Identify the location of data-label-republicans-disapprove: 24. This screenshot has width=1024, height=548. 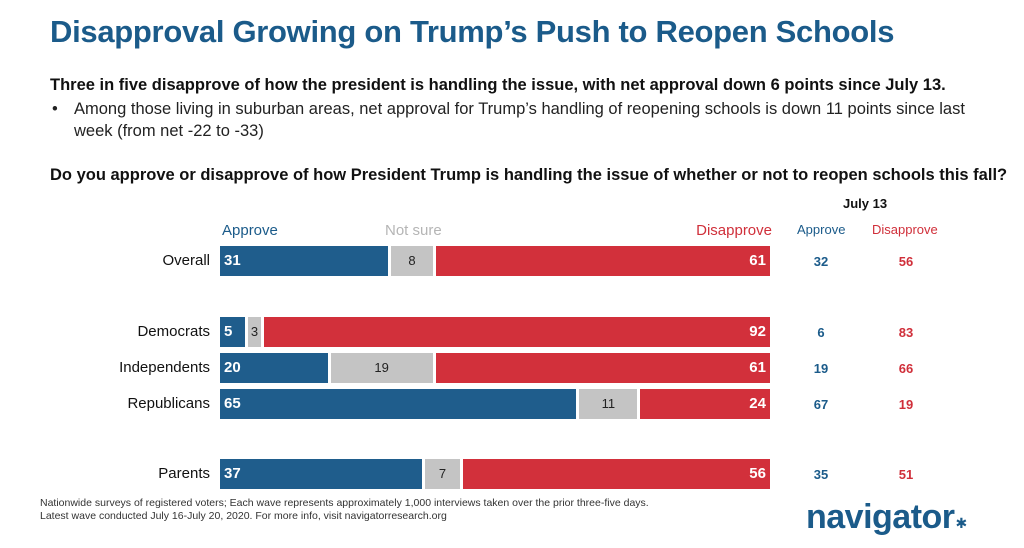
(757, 403).